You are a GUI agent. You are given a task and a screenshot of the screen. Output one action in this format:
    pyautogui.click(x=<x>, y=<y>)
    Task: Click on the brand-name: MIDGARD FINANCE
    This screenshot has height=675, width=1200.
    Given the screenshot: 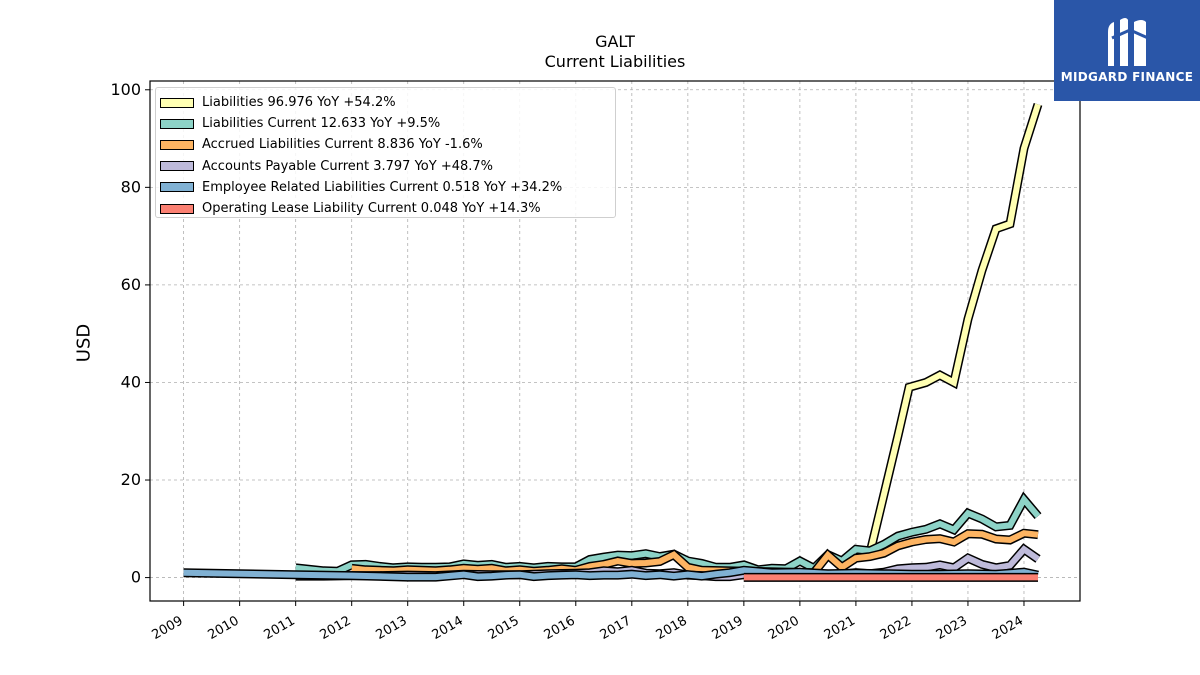 What is the action you would take?
    pyautogui.click(x=1127, y=77)
    